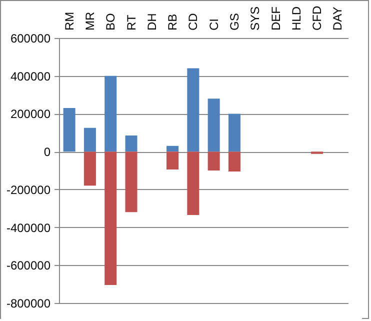 The height and width of the screenshot is (321, 371). What do you see at coordinates (275, 18) in the screenshot?
I see `x-tick-label: DEF` at bounding box center [275, 18].